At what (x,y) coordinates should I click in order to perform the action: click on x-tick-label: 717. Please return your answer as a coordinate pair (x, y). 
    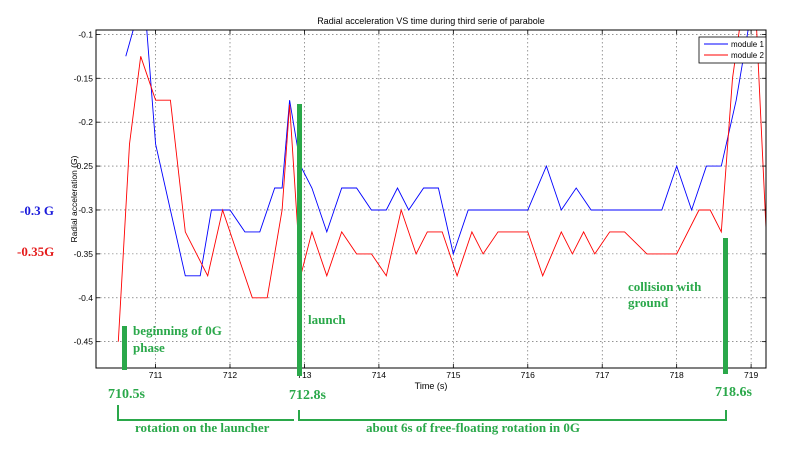
    Looking at the image, I should click on (602, 375).